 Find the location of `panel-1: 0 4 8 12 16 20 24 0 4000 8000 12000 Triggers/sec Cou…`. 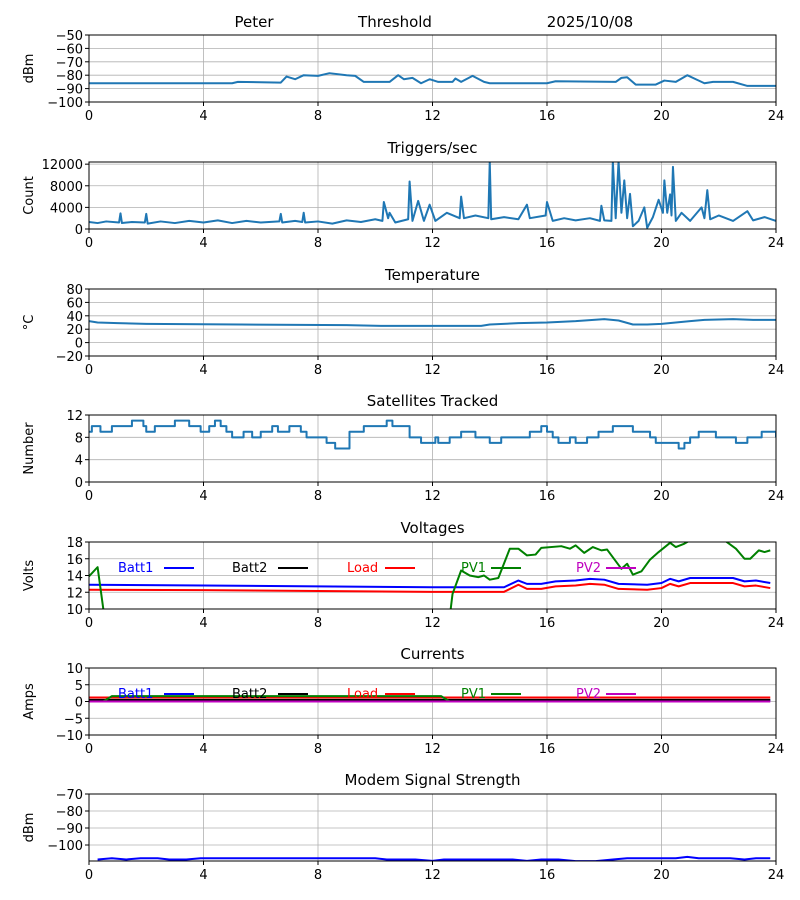

panel-1: 0 4 8 12 16 20 24 0 4000 8000 12000 Triggers/sec Cou… is located at coordinates (403, 195).